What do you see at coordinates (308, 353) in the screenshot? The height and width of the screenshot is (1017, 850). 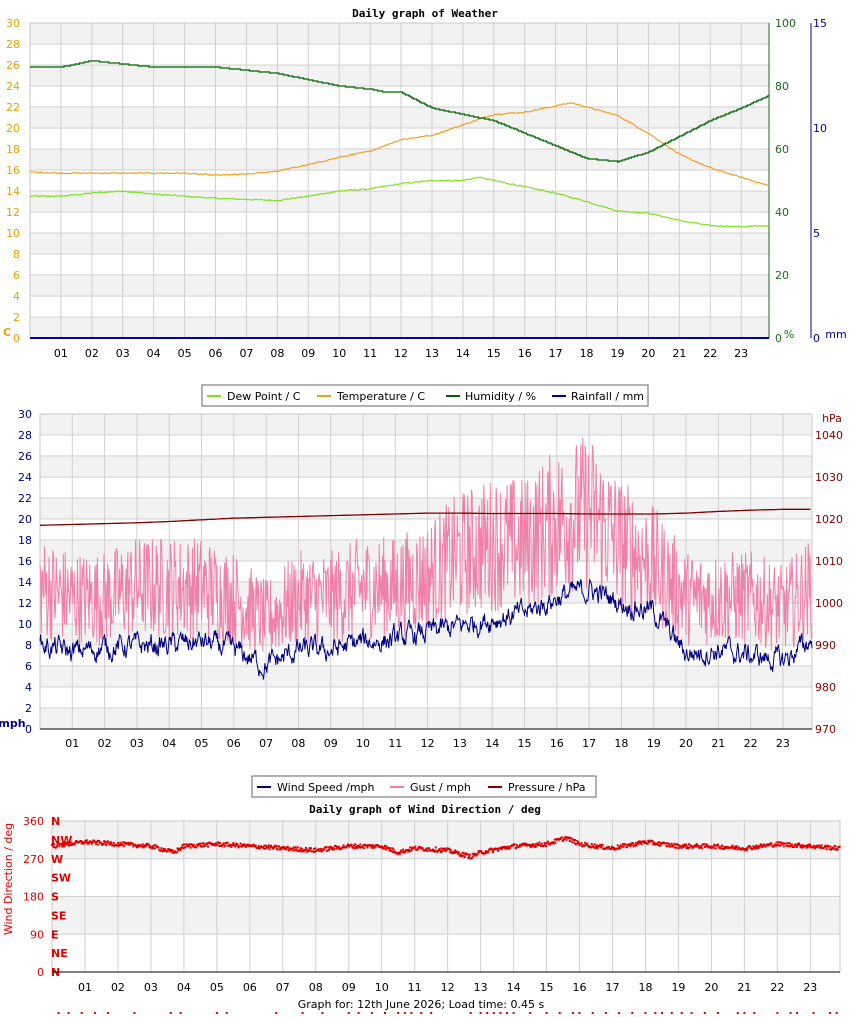 I see `weather-xtick-label: 09` at bounding box center [308, 353].